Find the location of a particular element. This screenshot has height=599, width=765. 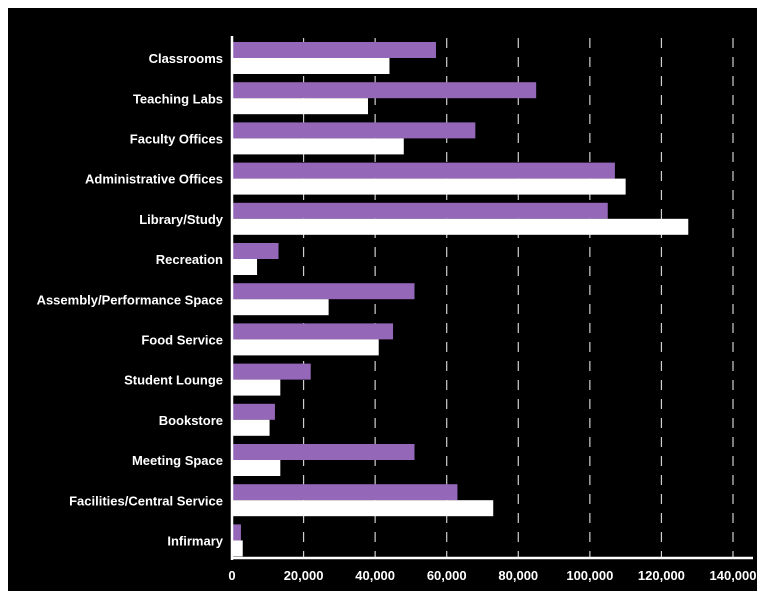

category-label: Administrative Offices is located at coordinates (154, 179).